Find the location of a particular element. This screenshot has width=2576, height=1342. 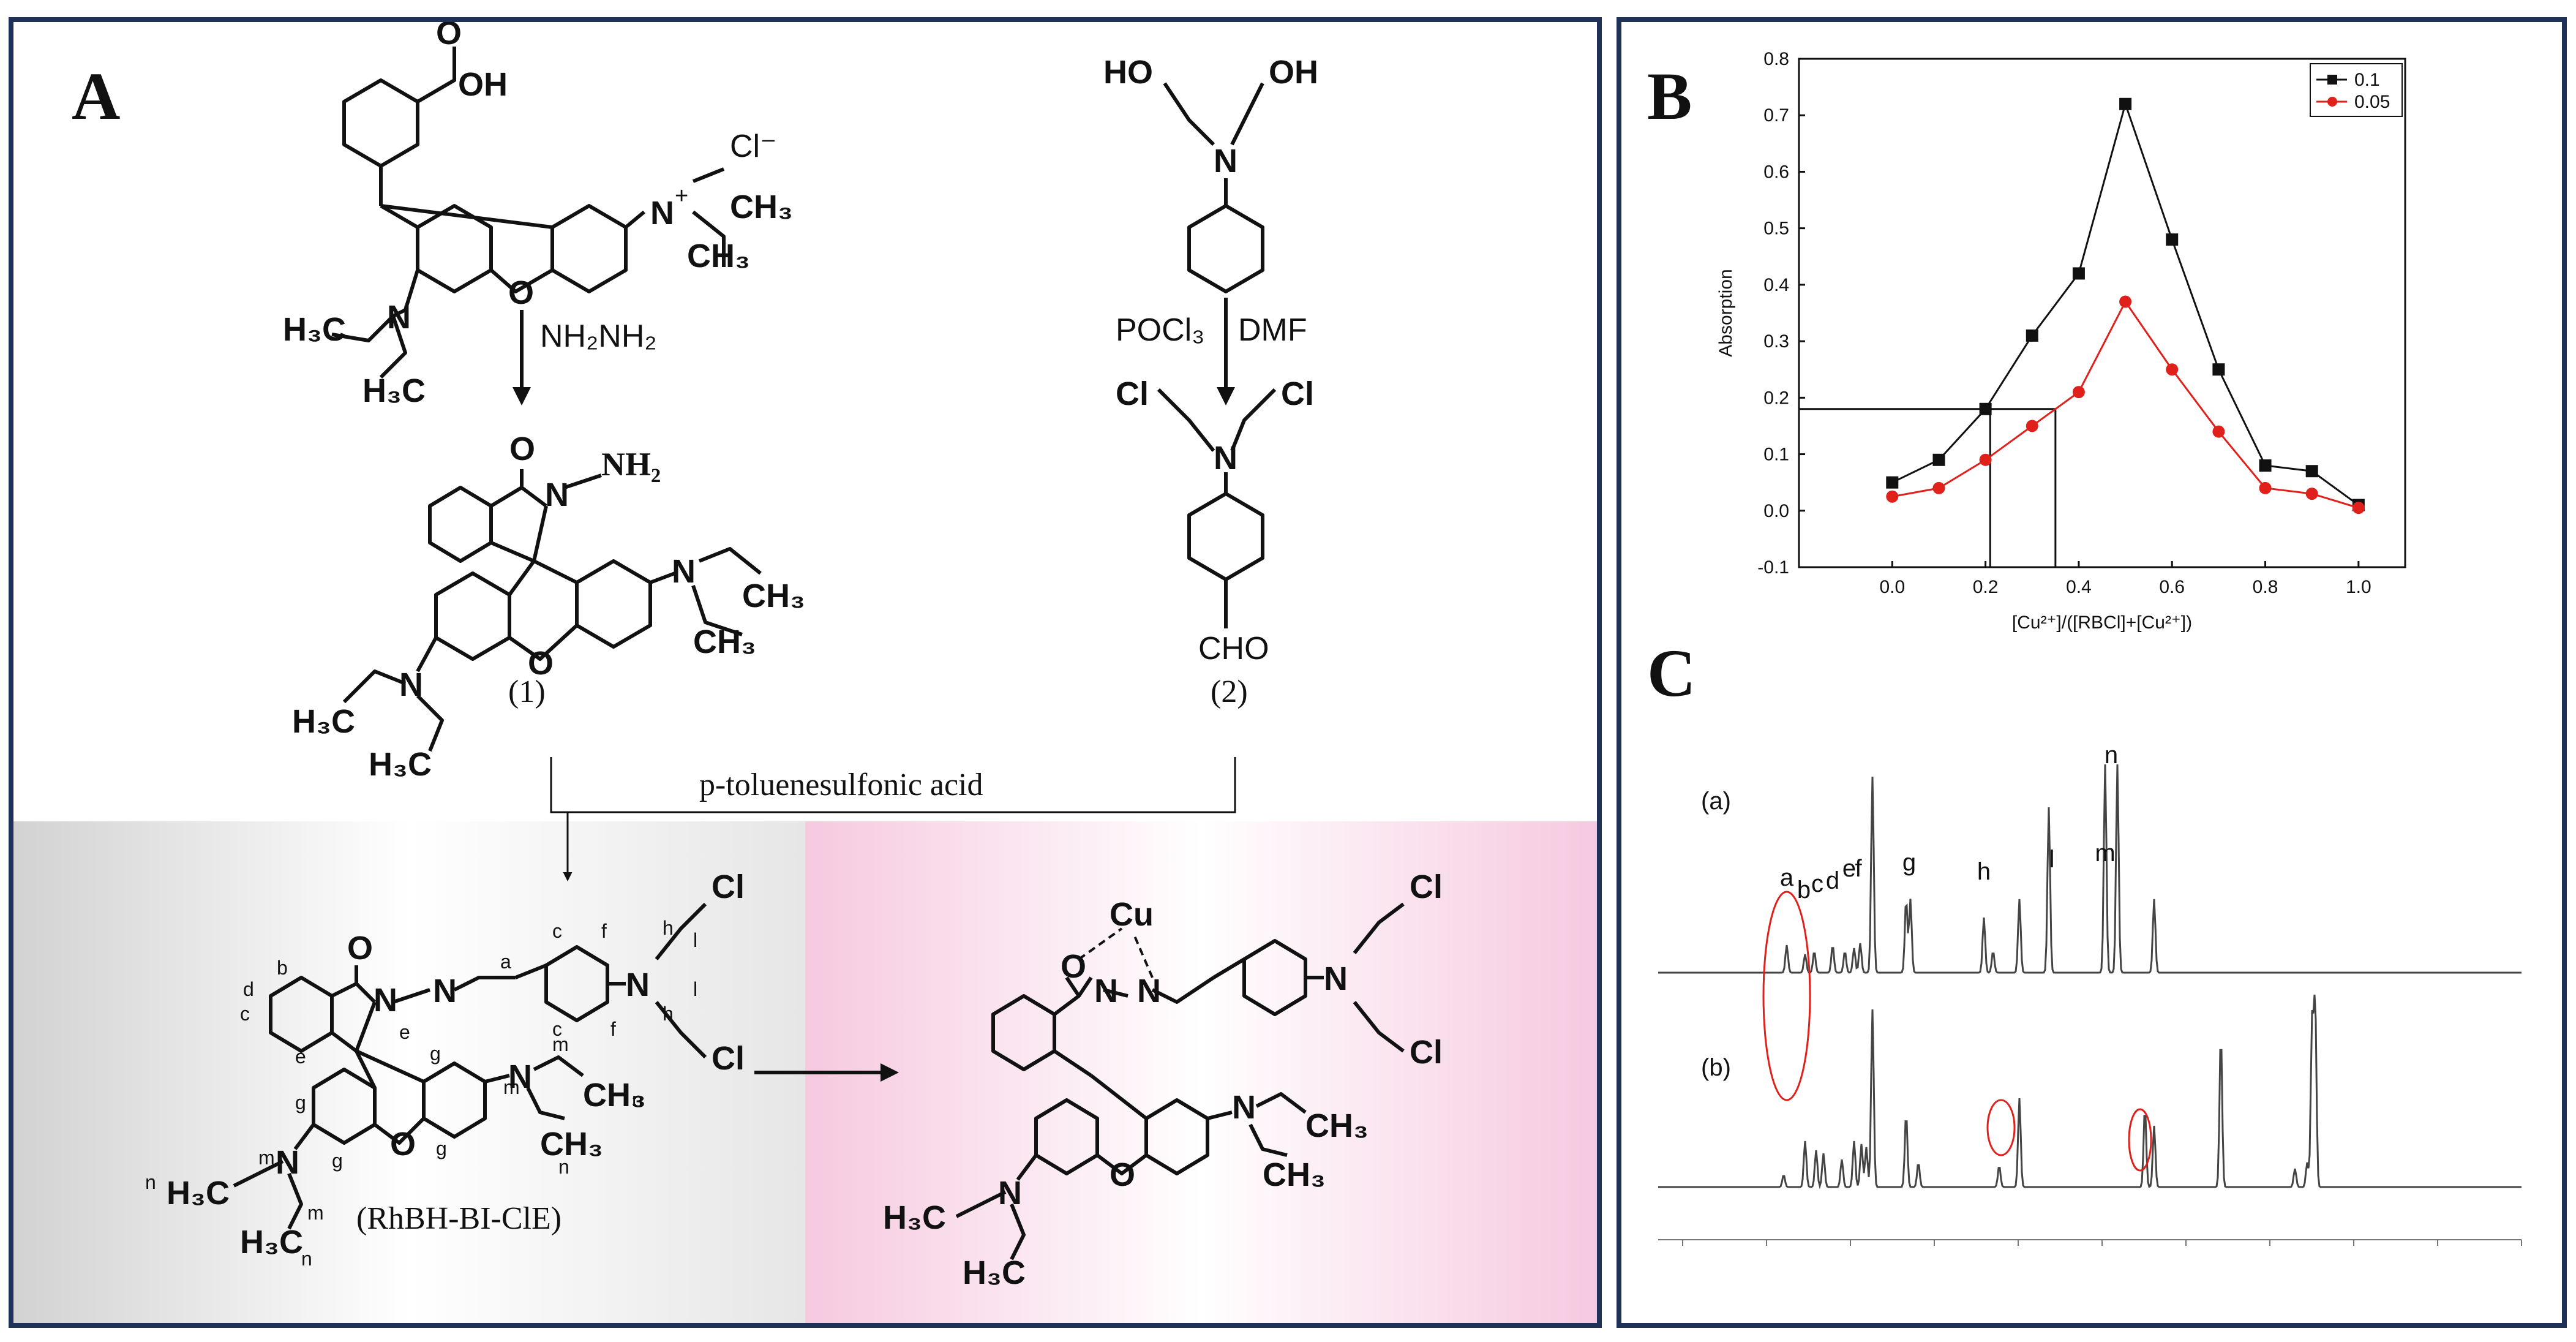

y-tick-label: 0.7 is located at coordinates (1776, 116).